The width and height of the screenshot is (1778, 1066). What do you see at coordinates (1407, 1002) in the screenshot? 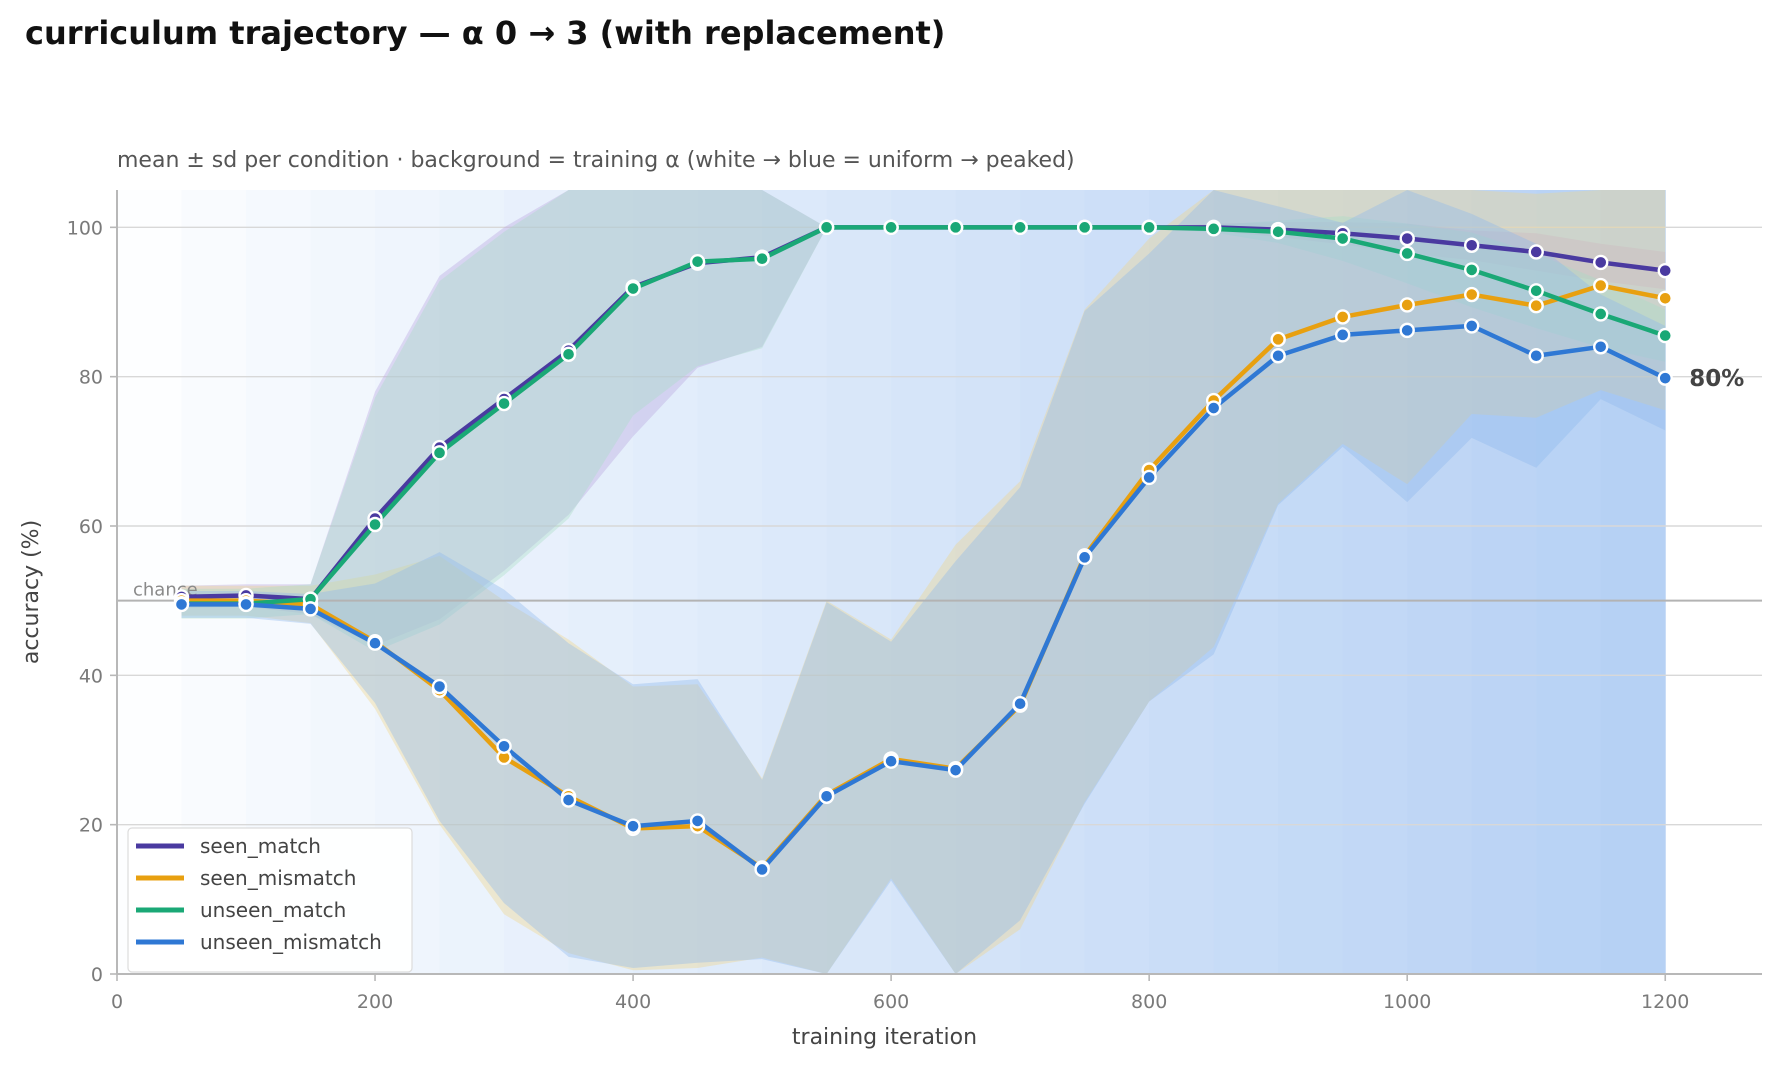
I see `x-tick-label: 1000` at bounding box center [1407, 1002].